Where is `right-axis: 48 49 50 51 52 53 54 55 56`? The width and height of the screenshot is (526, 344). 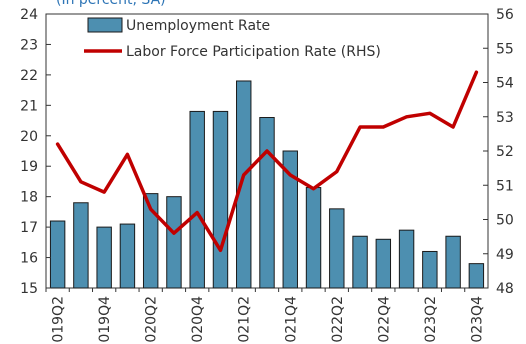
right-axis: 48 49 50 51 52 53 54 55 56 is located at coordinates (498, 152).